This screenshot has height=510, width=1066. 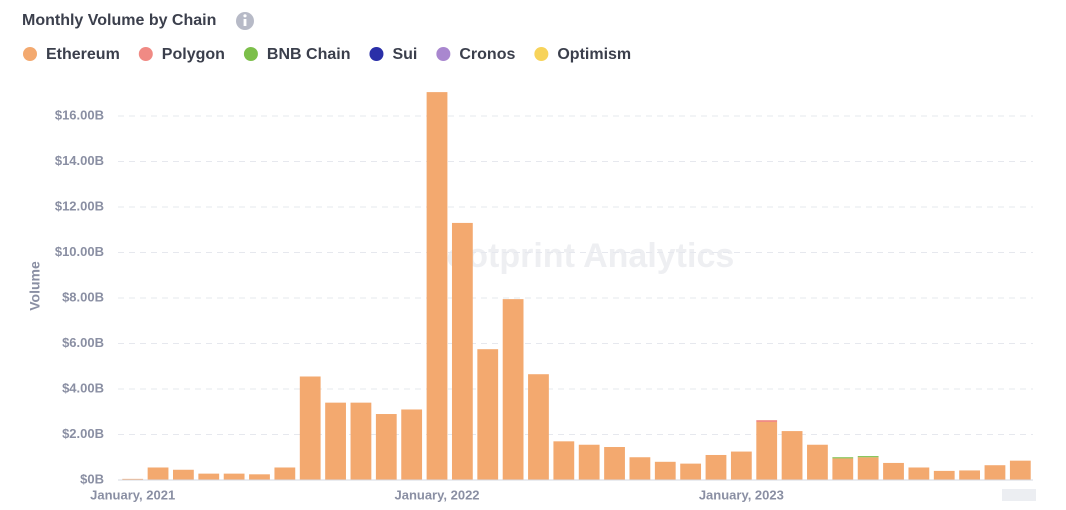 I want to click on y-tick-label: $8.00B, so click(x=83, y=296).